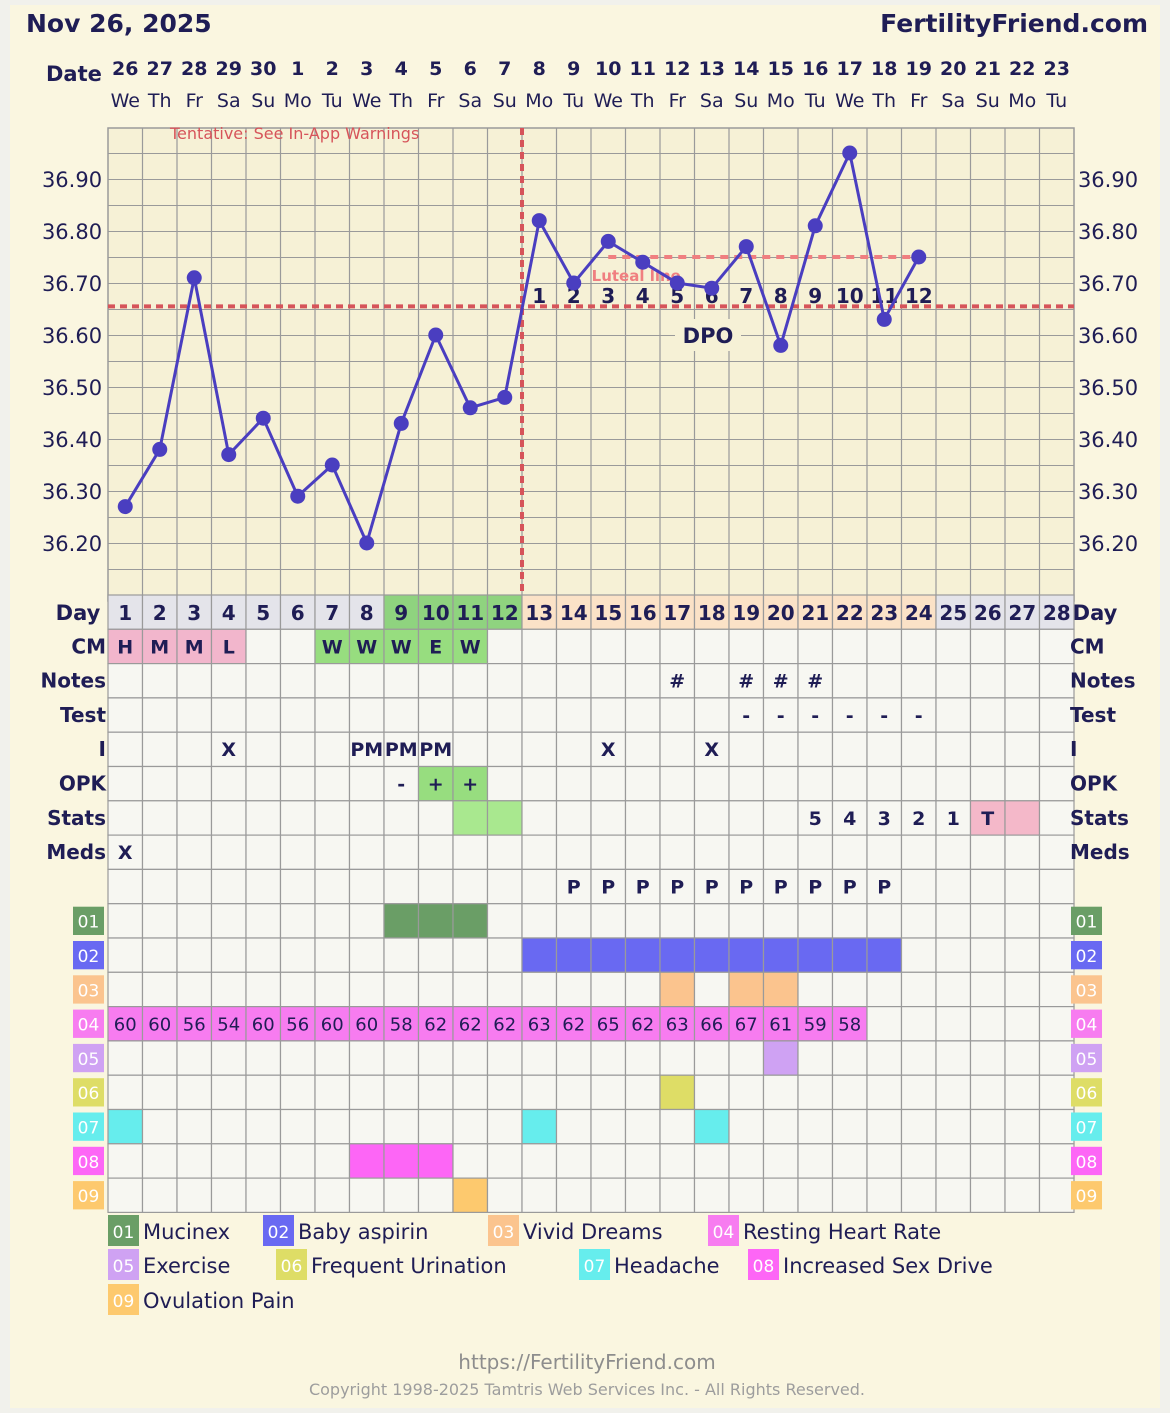 This screenshot has width=1170, height=1413. I want to click on p-value: P, so click(712, 887).